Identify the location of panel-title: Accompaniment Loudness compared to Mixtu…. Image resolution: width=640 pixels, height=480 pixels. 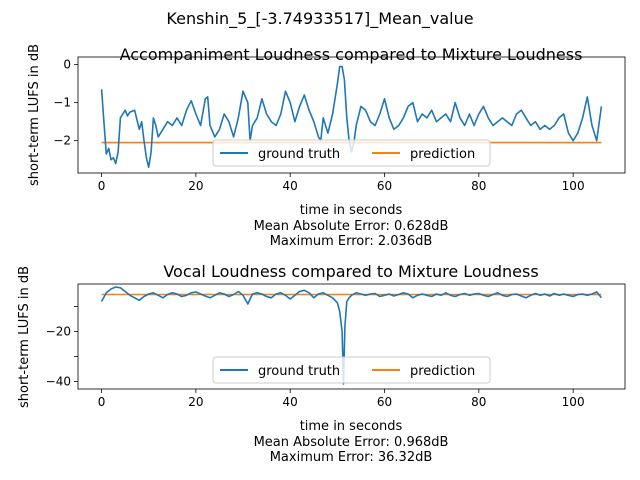
(351, 54).